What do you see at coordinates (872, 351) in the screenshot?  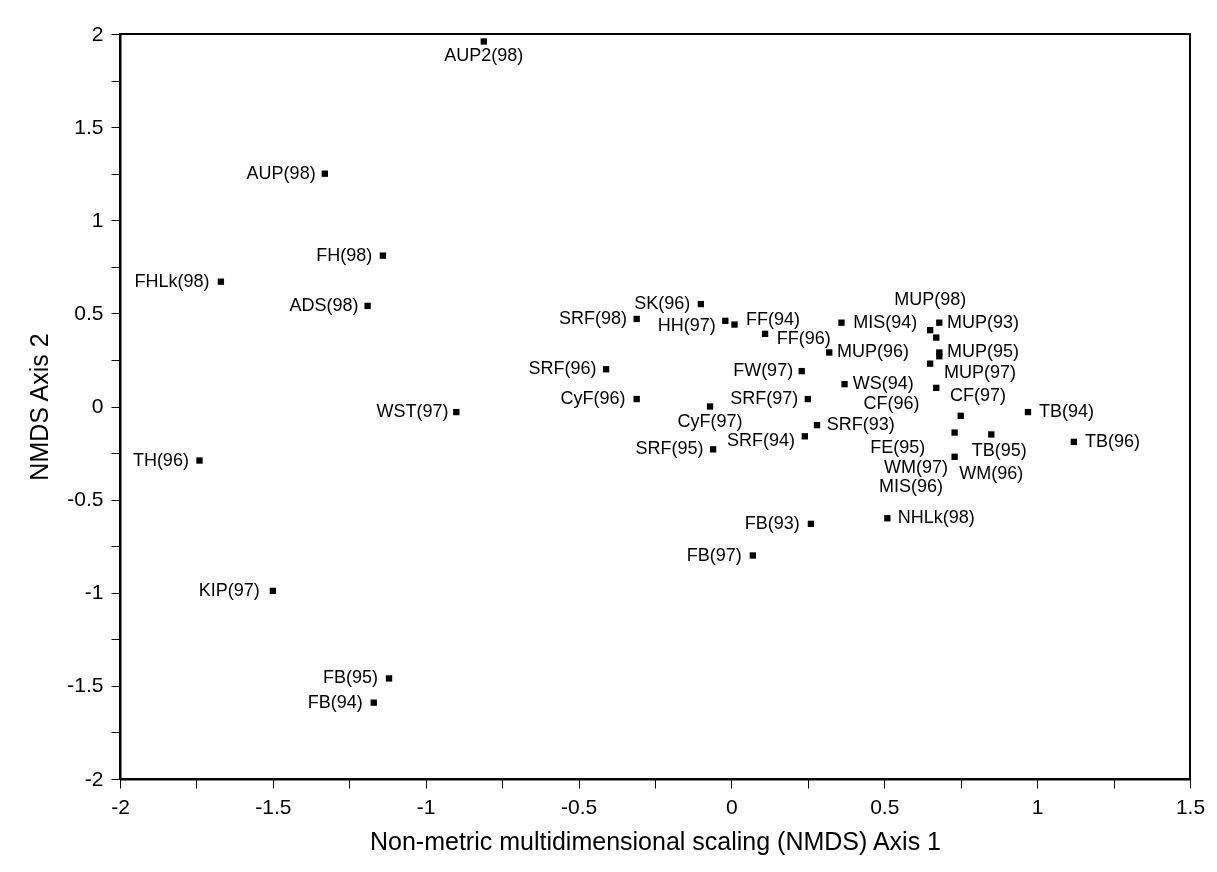 I see `annotation: MUP(96)` at bounding box center [872, 351].